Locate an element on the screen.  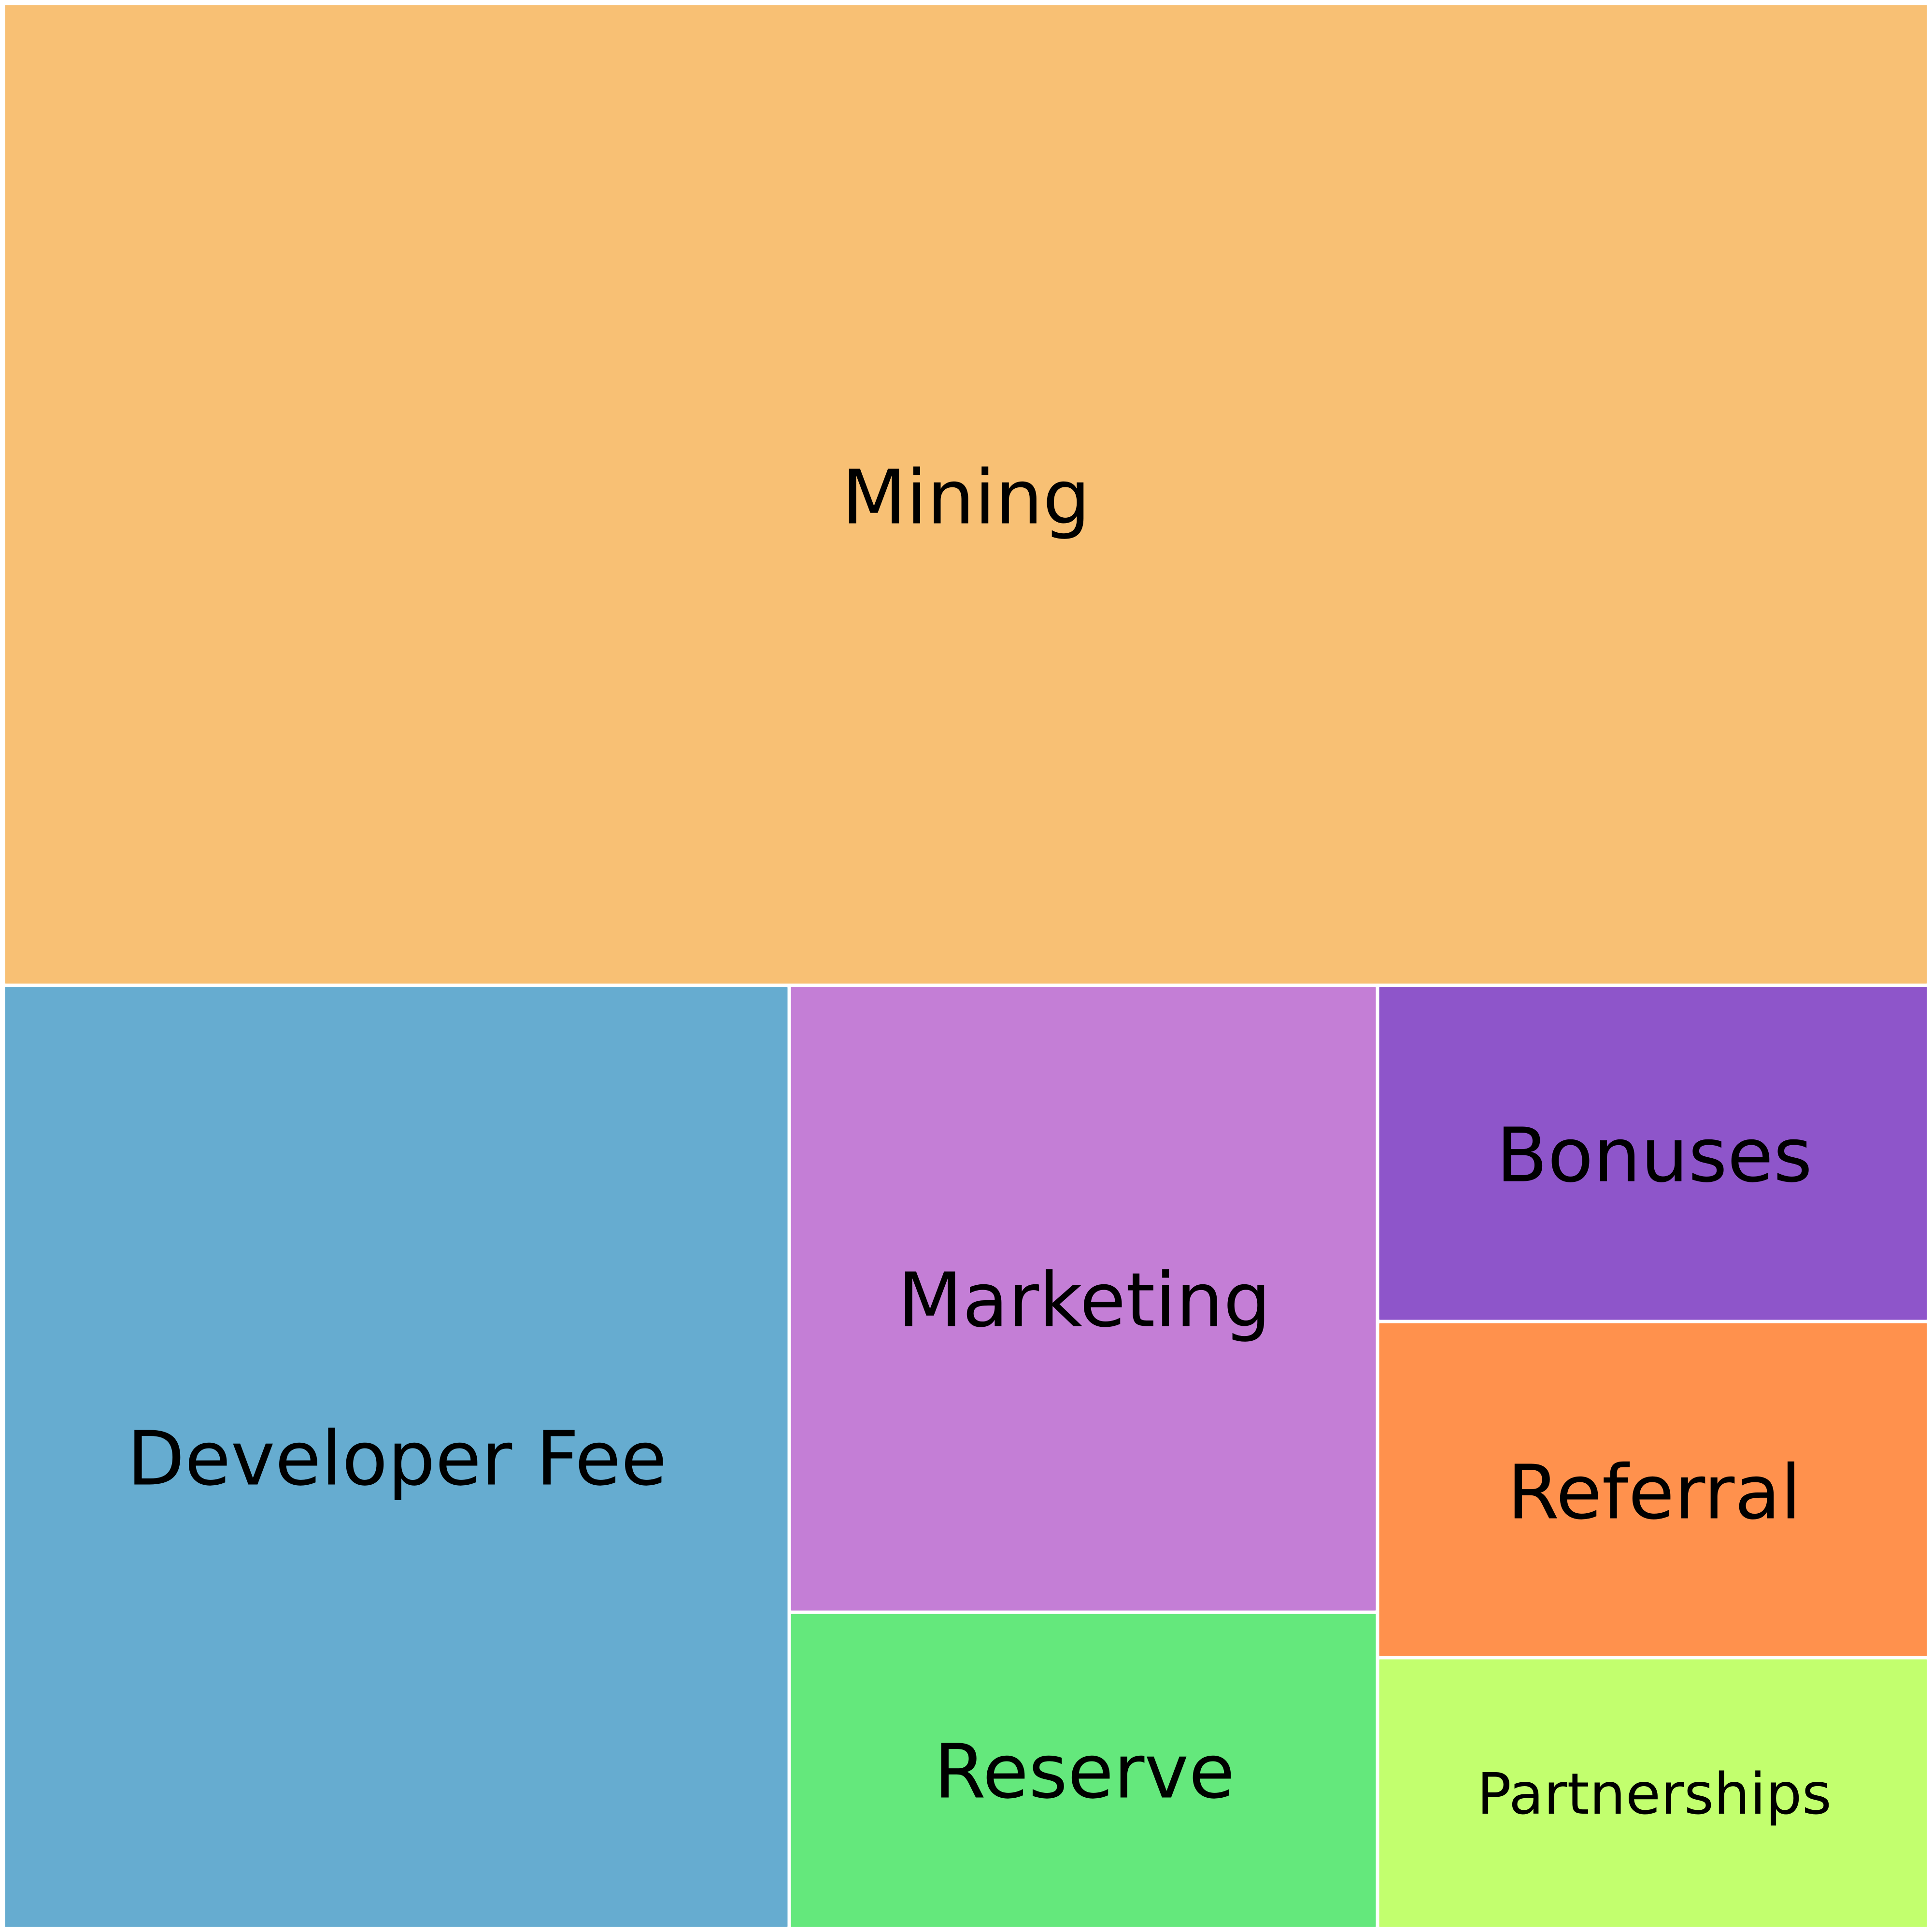
treemap-label-reserve: Reserve is located at coordinates (1084, 1772).